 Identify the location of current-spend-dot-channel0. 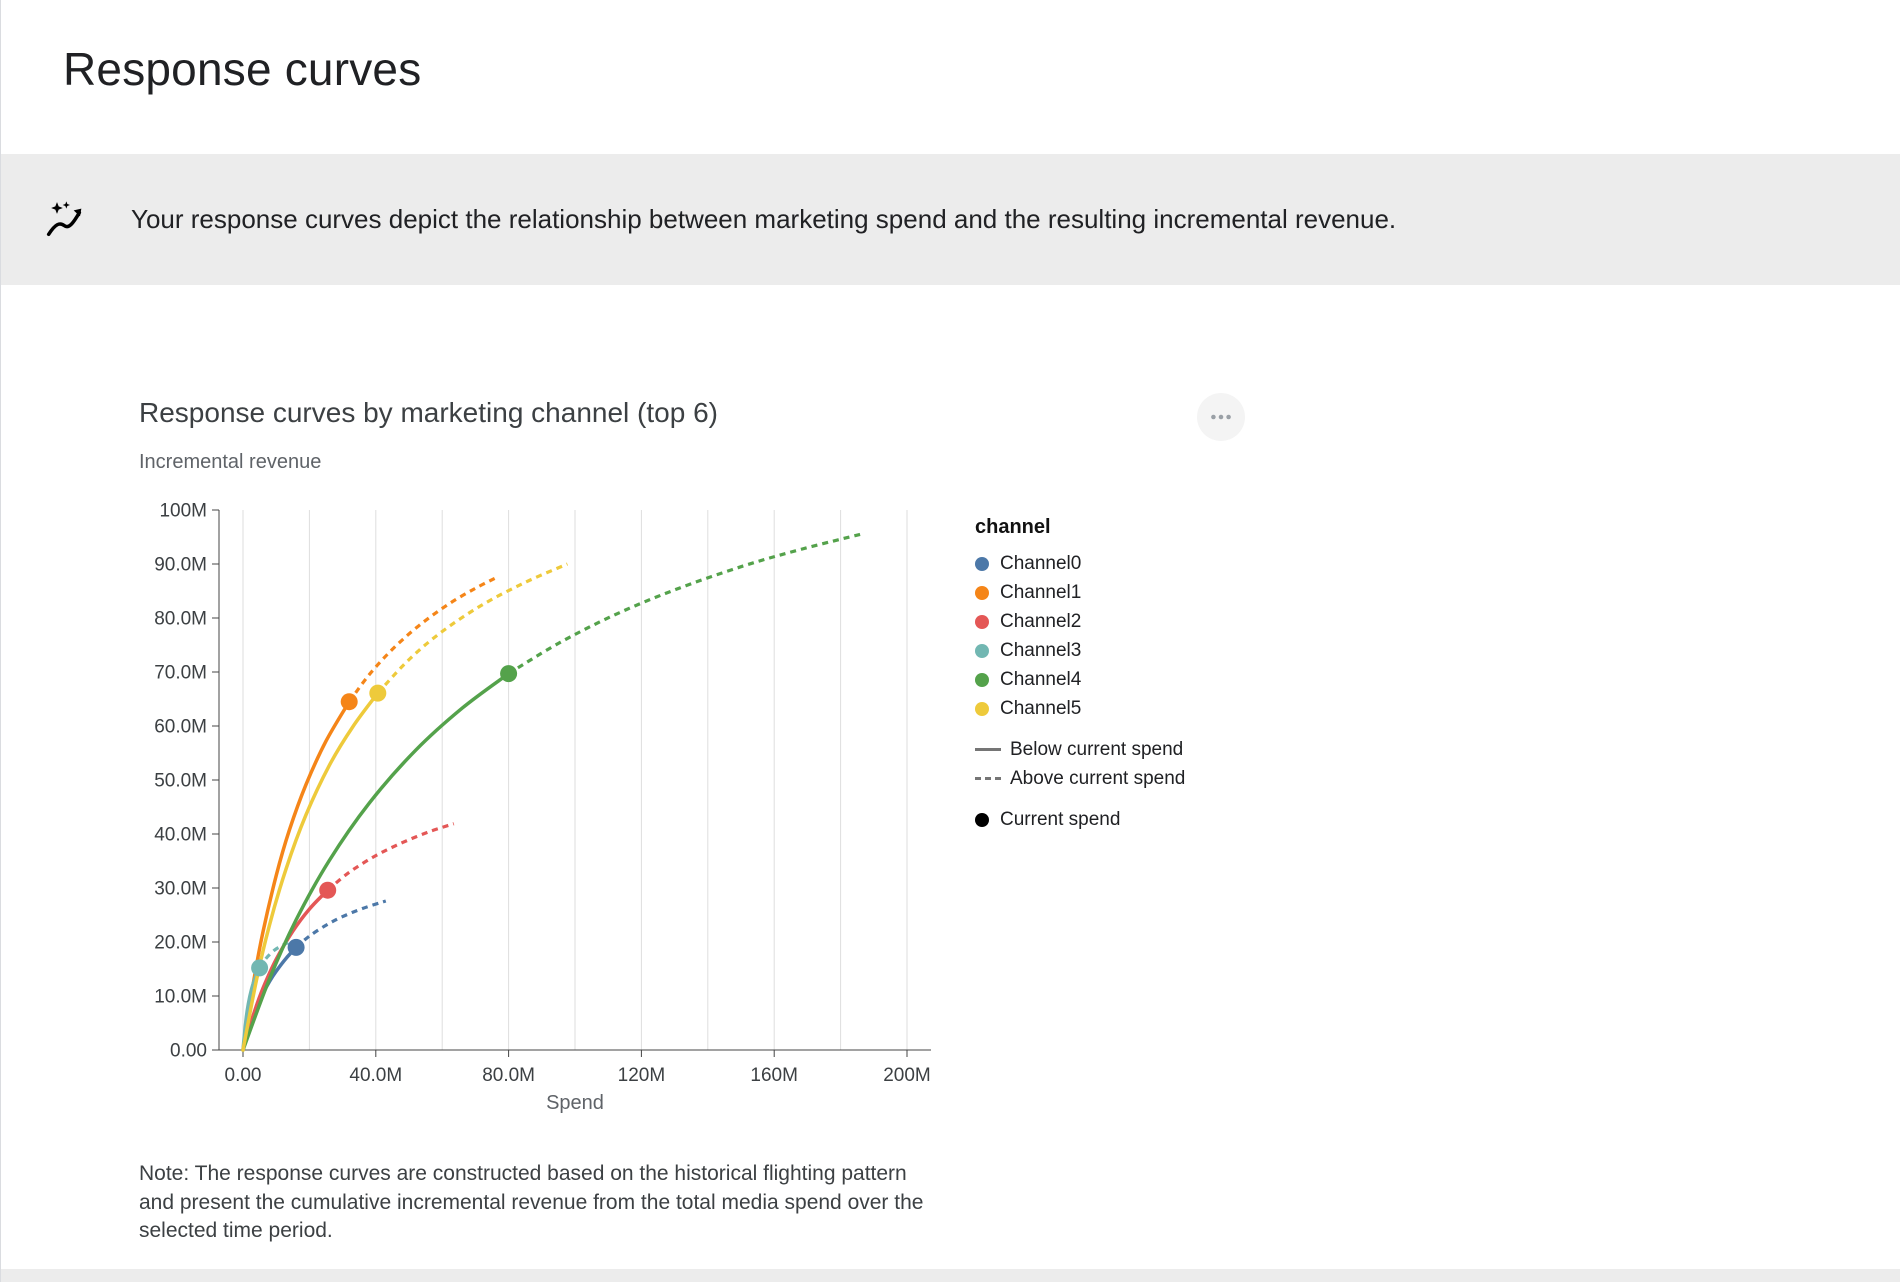
(296, 947).